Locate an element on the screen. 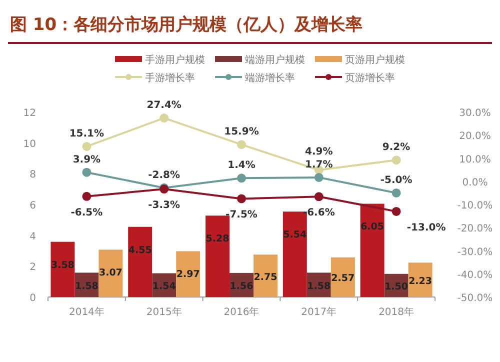  x-tick-label: 2017年 is located at coordinates (319, 312).